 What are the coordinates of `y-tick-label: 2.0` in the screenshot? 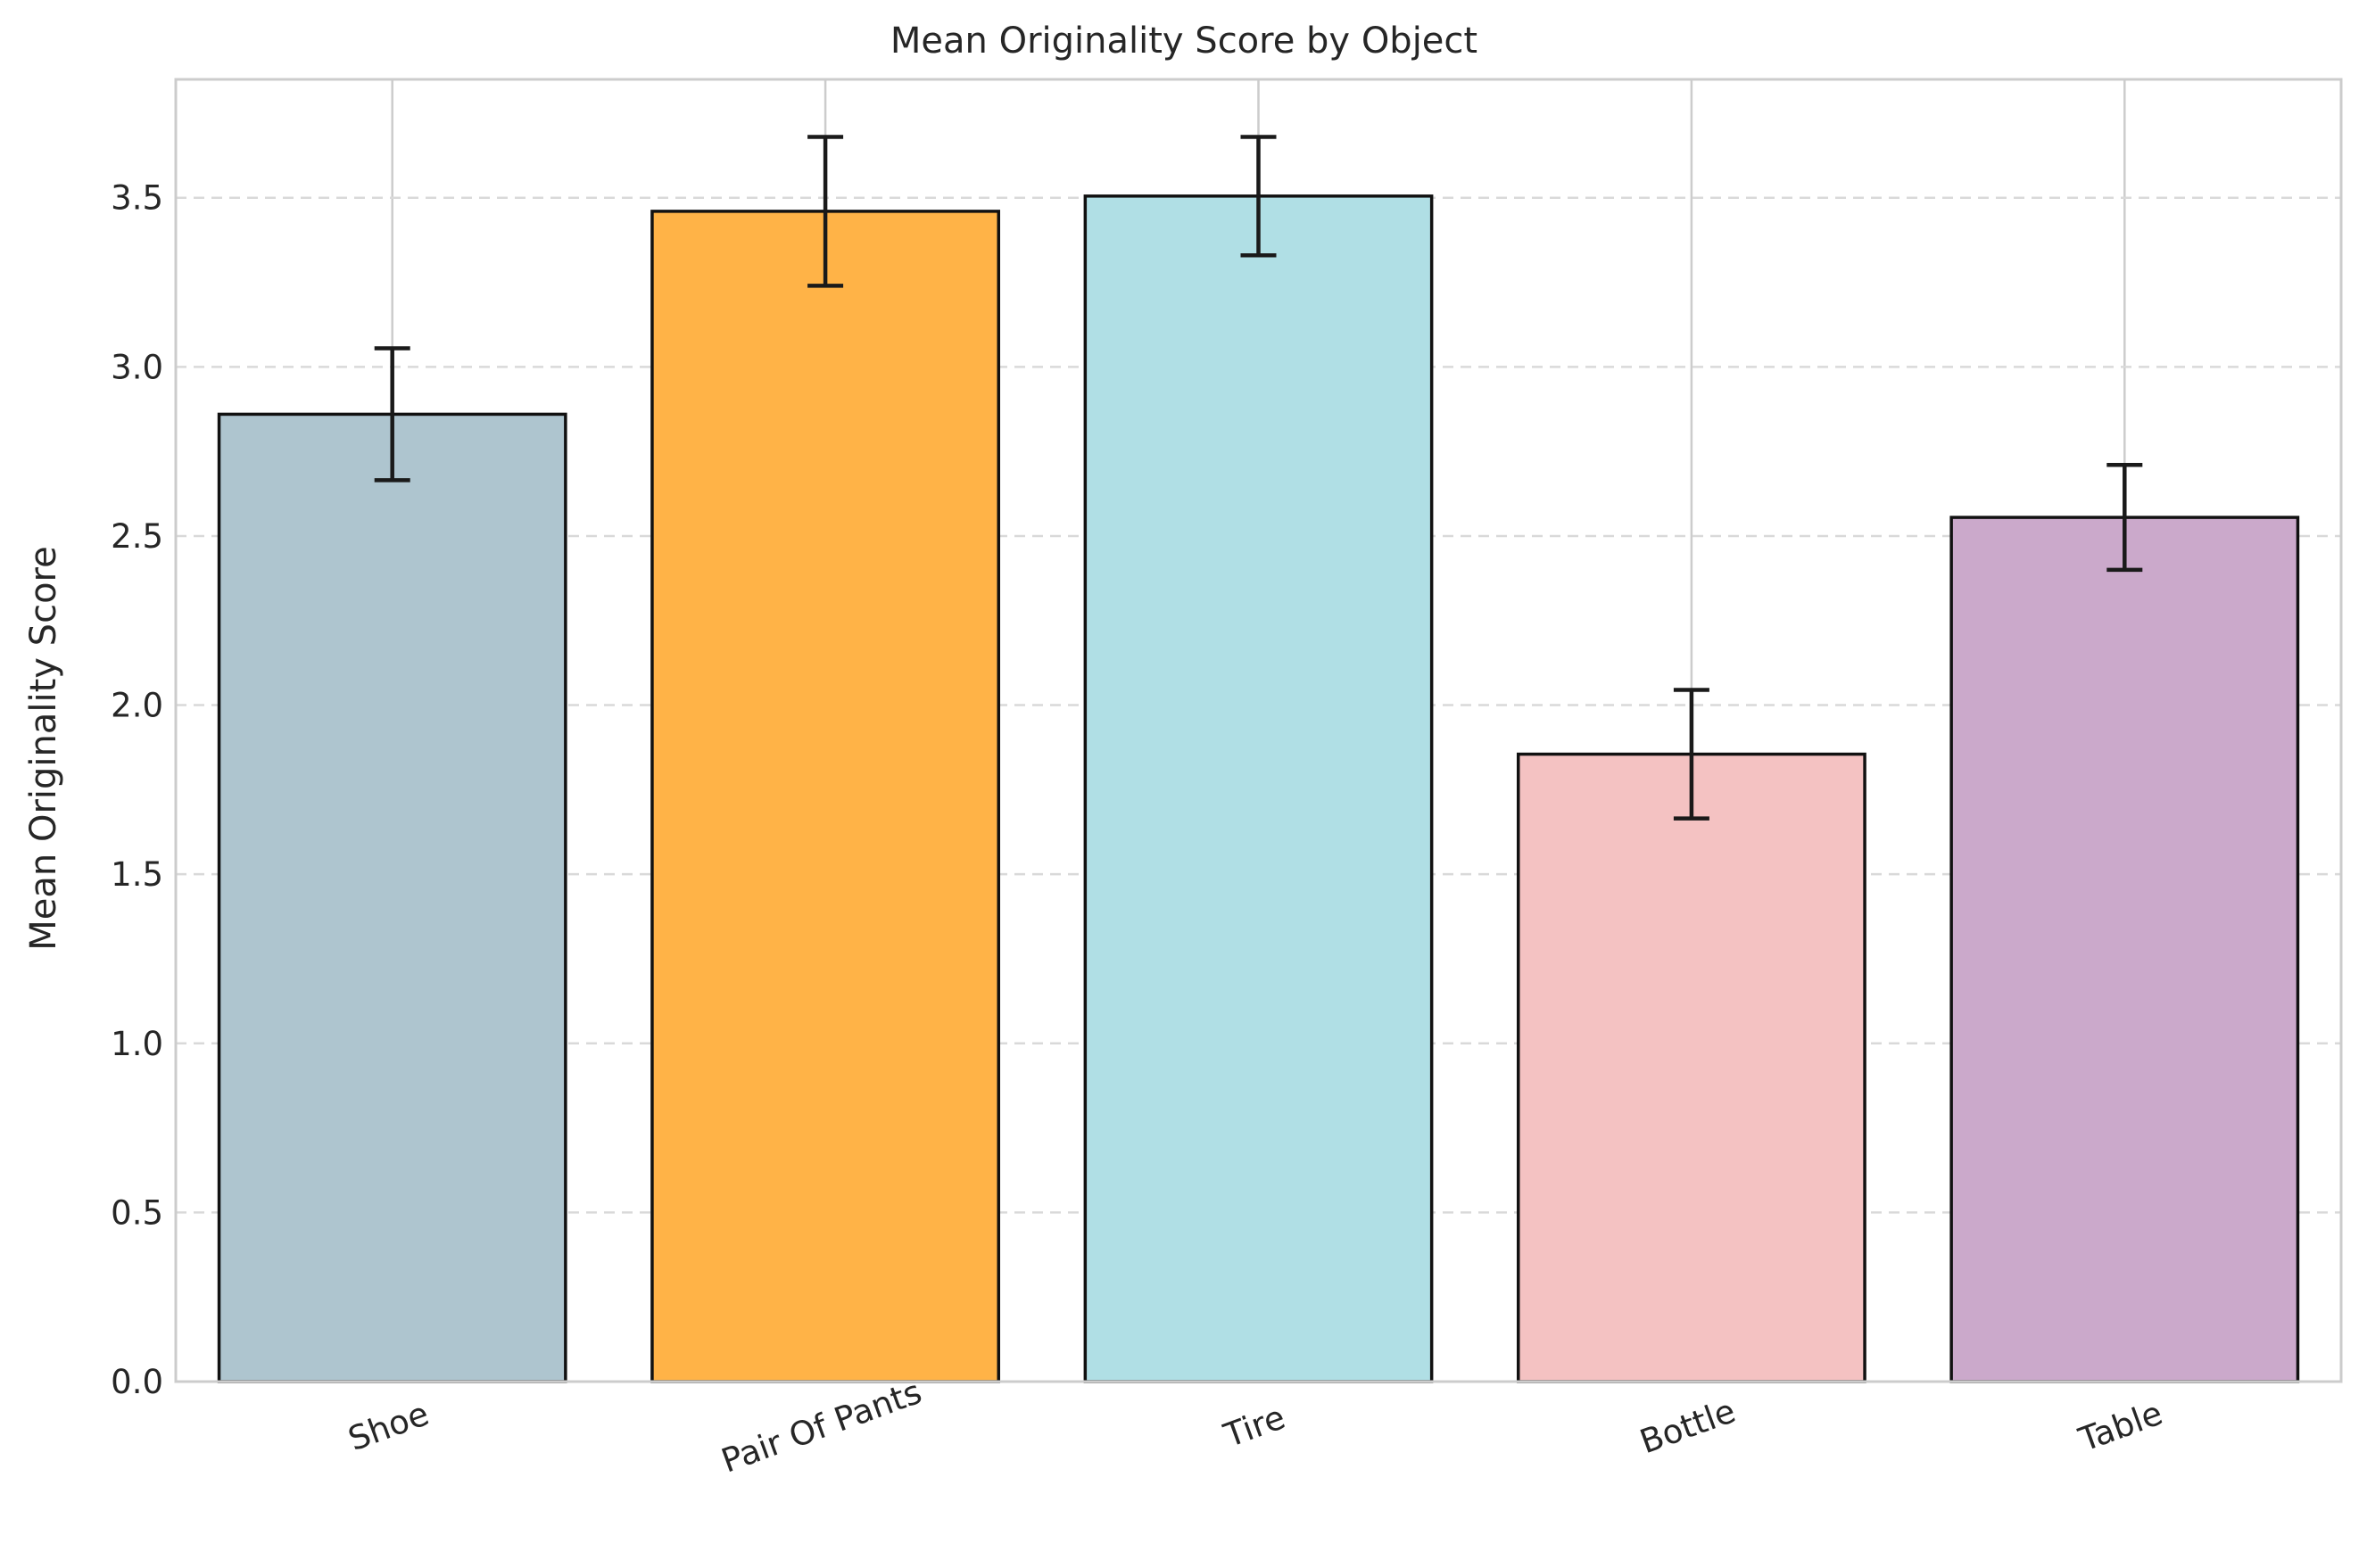 It's located at (137, 706).